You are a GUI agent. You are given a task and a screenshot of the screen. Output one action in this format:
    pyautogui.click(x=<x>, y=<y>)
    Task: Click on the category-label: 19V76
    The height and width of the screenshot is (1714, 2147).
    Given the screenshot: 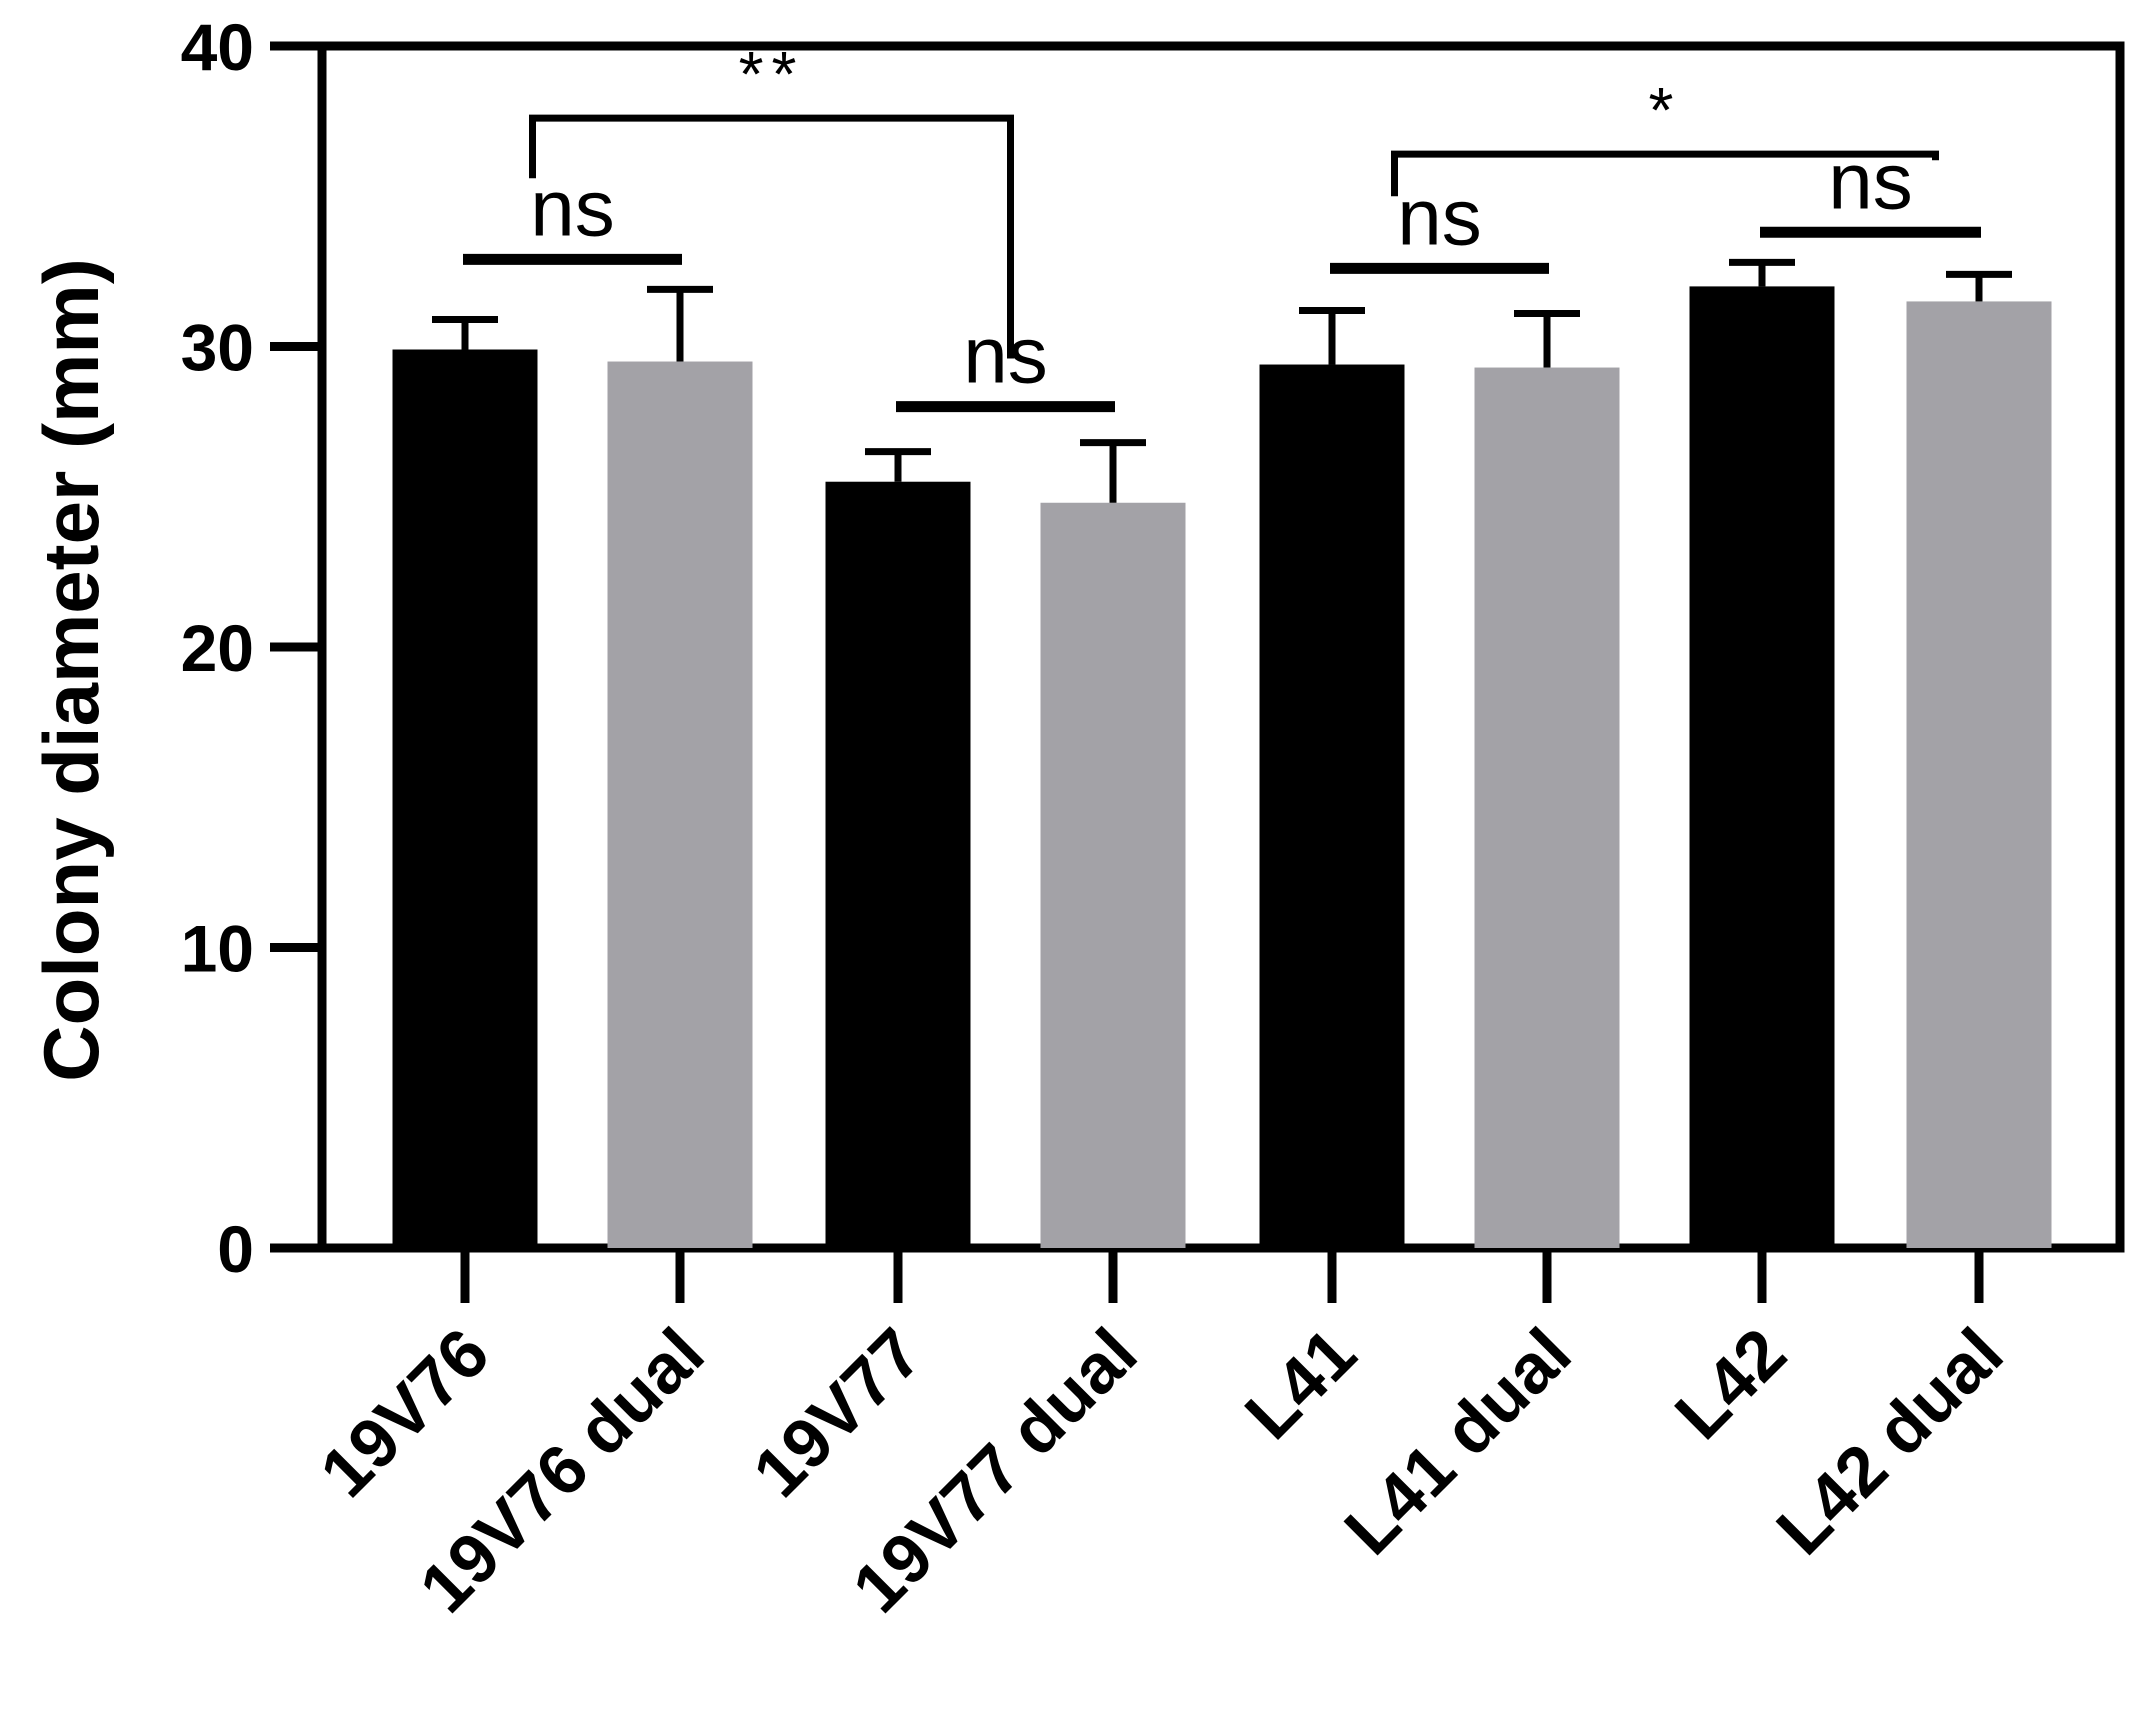 What is the action you would take?
    pyautogui.click(x=404, y=1412)
    